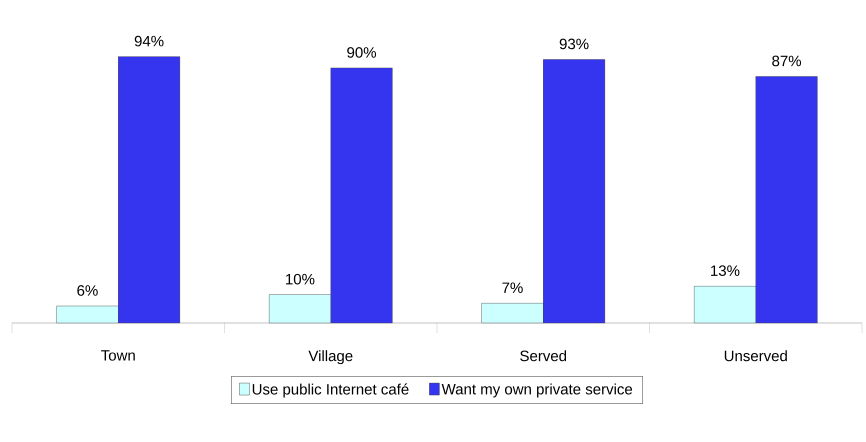  What do you see at coordinates (300, 279) in the screenshot?
I see `data-label: 10%` at bounding box center [300, 279].